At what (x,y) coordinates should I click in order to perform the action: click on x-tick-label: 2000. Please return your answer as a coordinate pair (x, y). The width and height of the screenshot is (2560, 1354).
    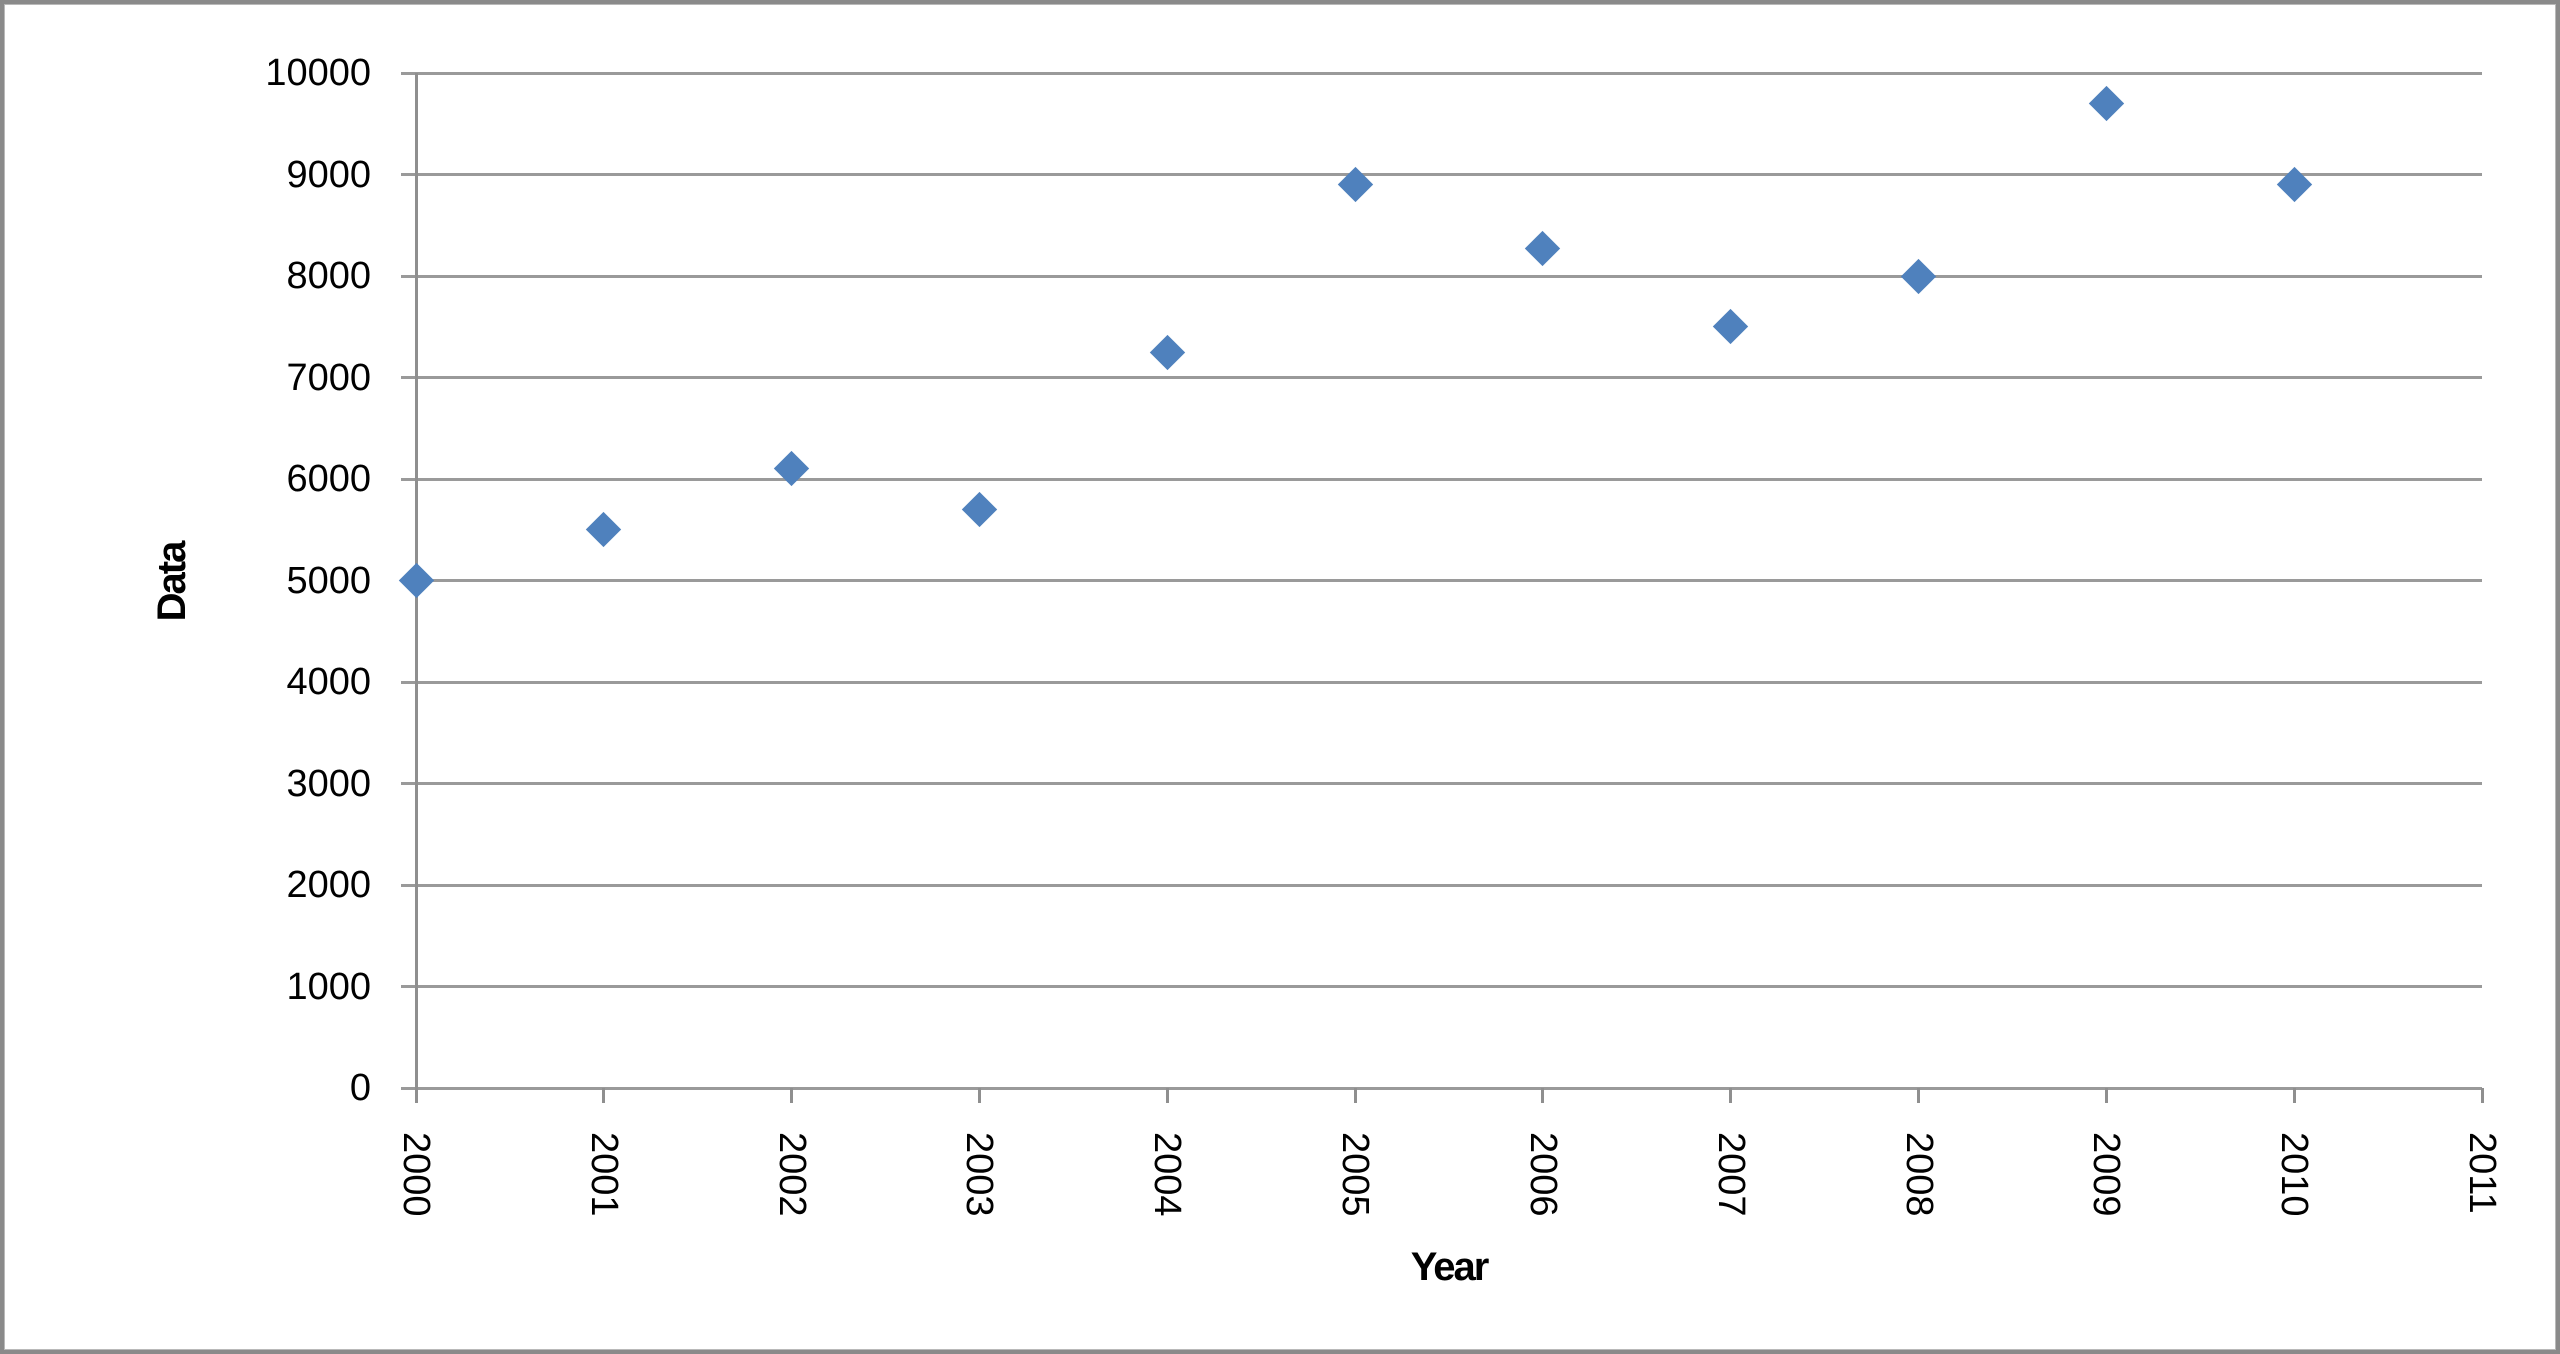
    Looking at the image, I should click on (416, 1174).